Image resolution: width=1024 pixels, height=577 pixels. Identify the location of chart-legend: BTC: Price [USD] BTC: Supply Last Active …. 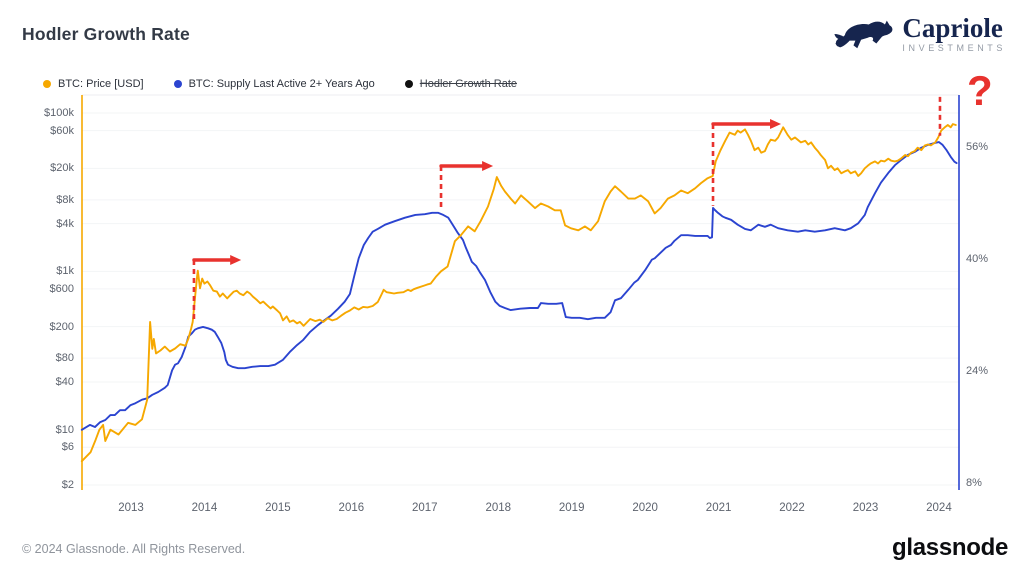
(280, 84).